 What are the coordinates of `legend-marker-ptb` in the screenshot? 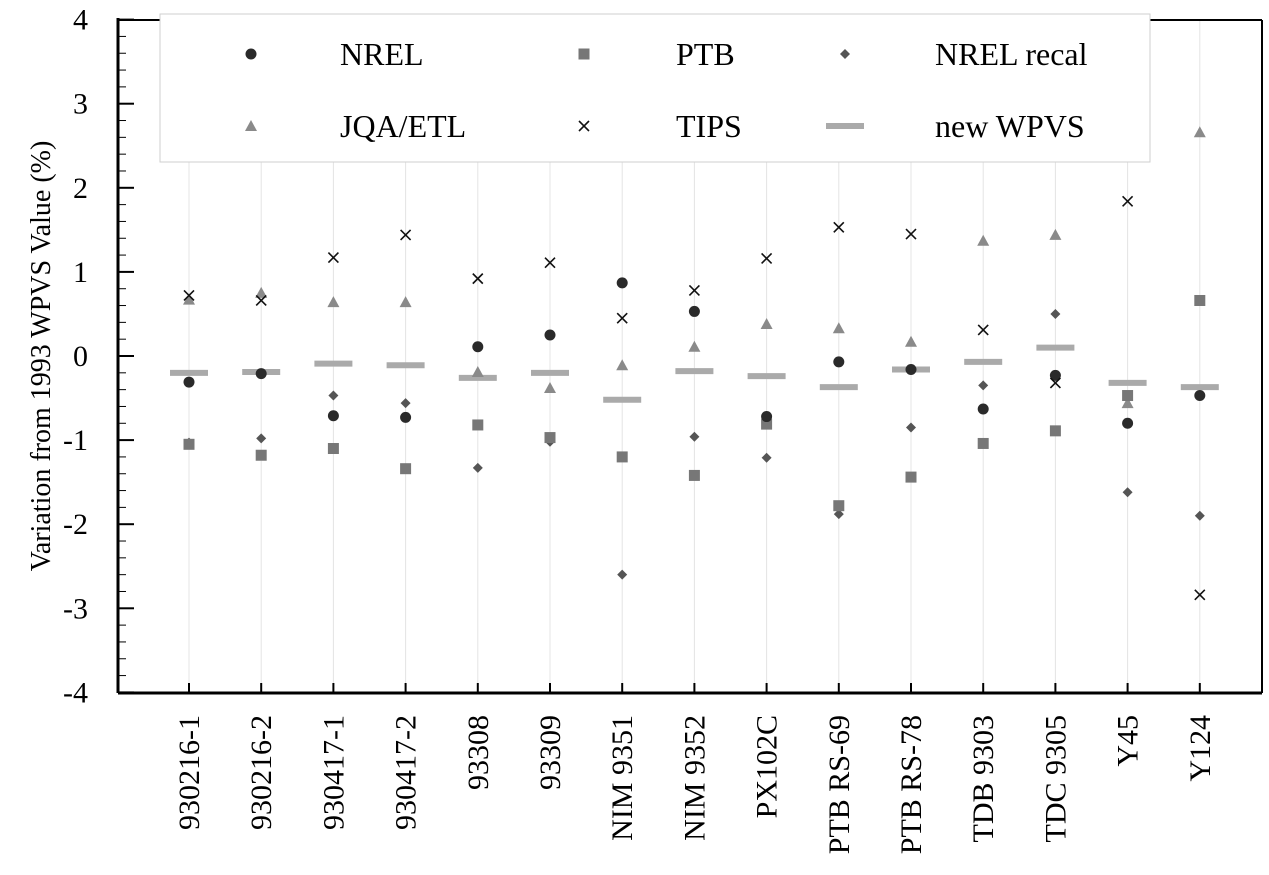 It's located at (584, 54).